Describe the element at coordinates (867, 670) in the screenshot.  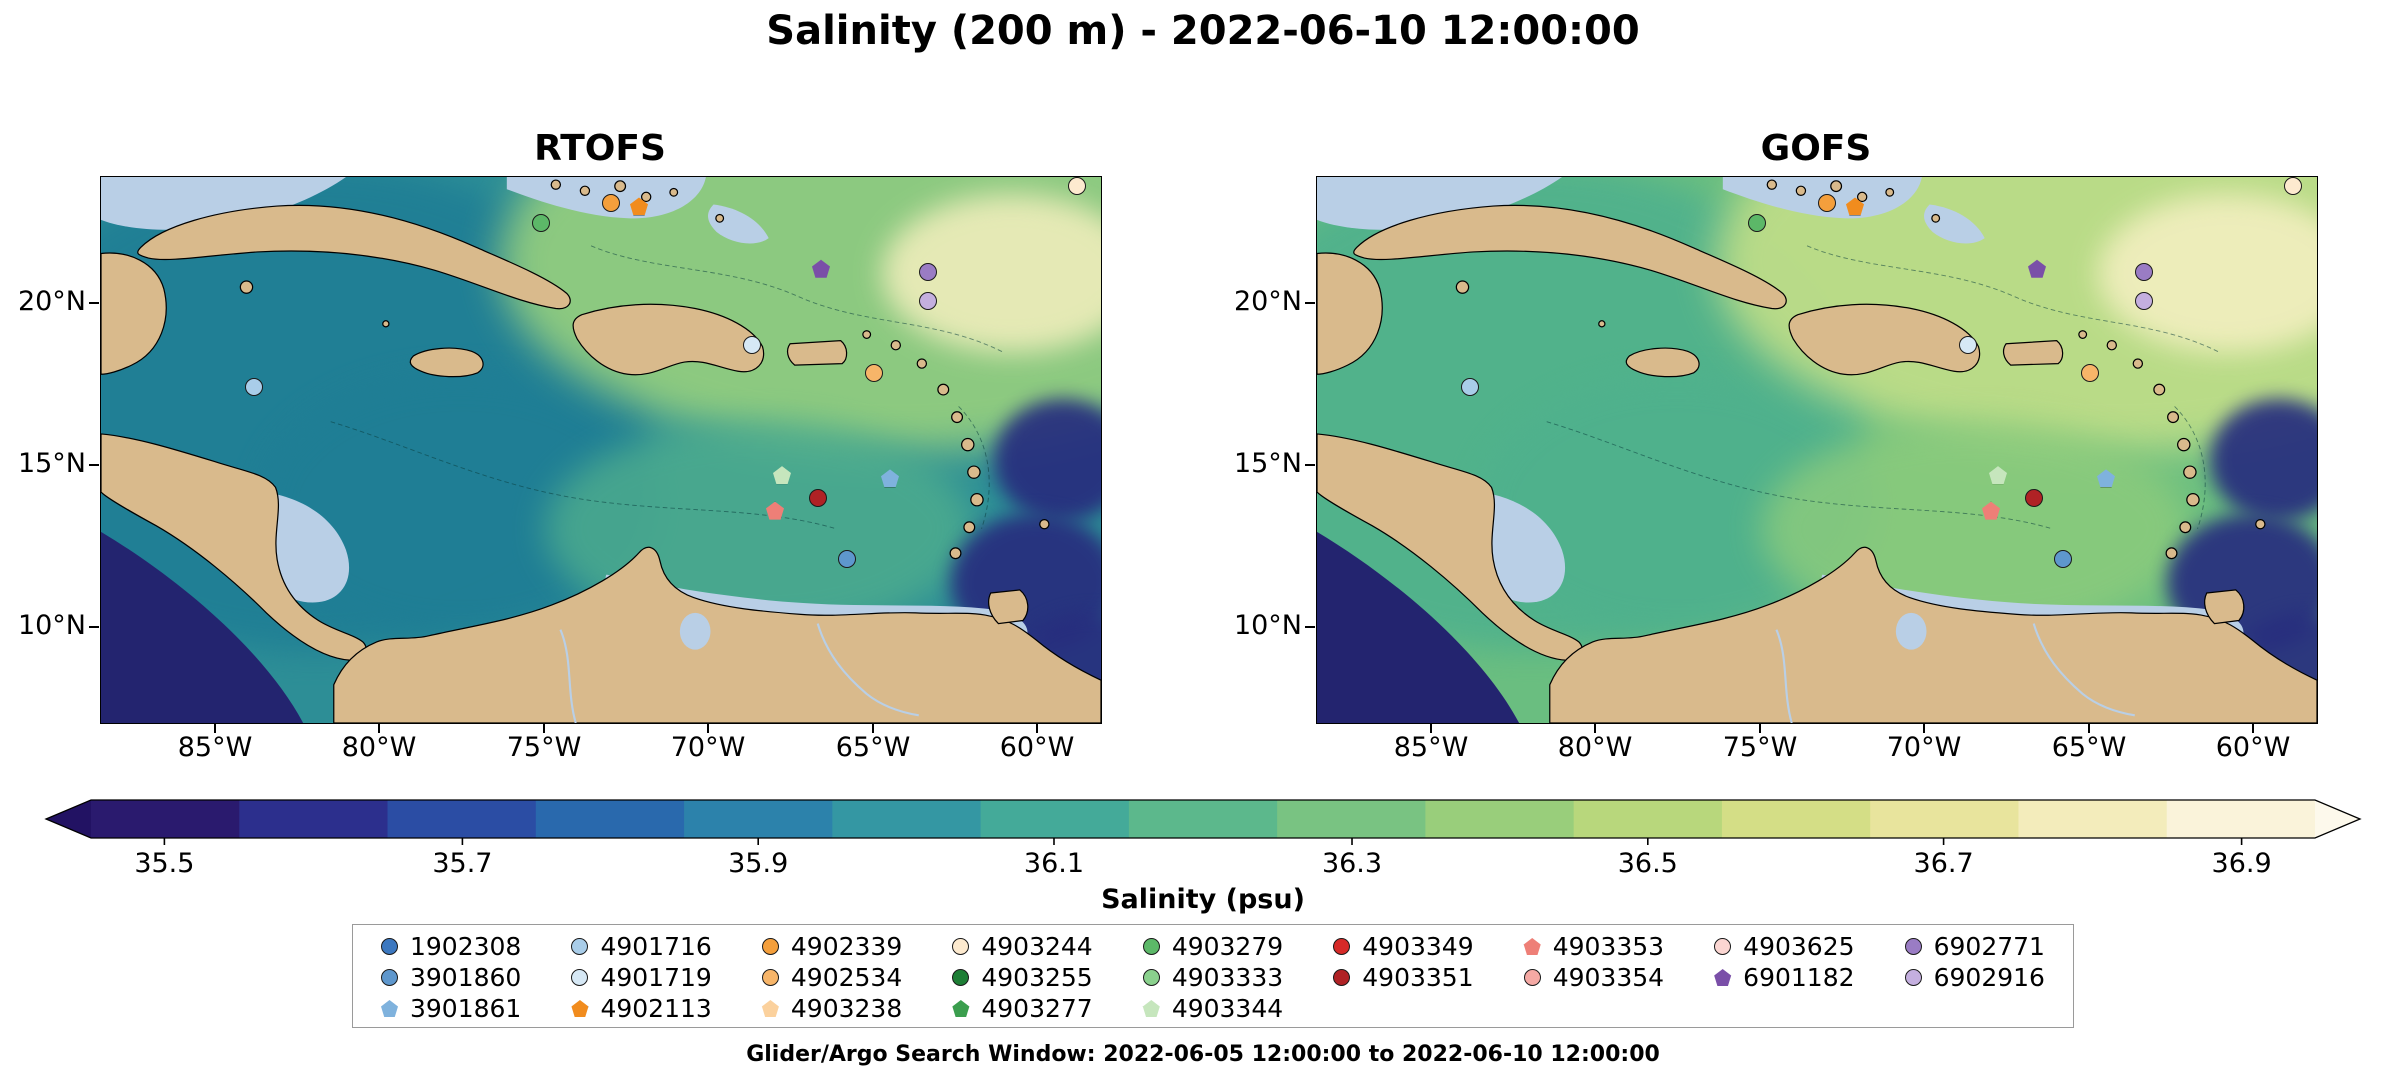
I see `river` at that location.